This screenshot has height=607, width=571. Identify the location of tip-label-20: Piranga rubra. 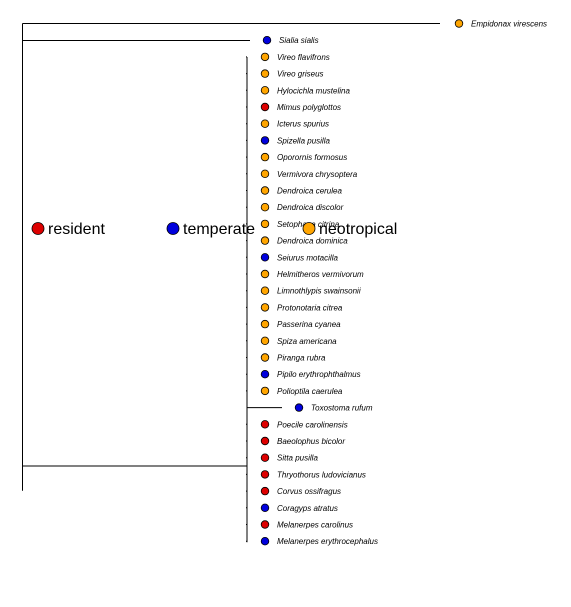
(301, 358).